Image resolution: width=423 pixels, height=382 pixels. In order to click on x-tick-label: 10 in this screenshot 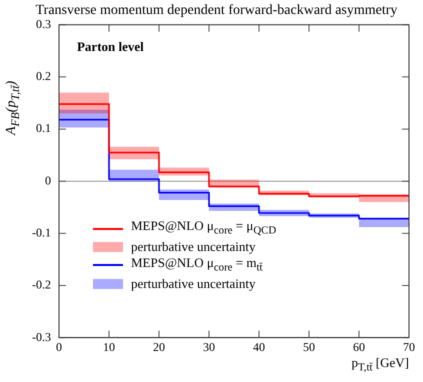, I will do `click(108, 347)`.